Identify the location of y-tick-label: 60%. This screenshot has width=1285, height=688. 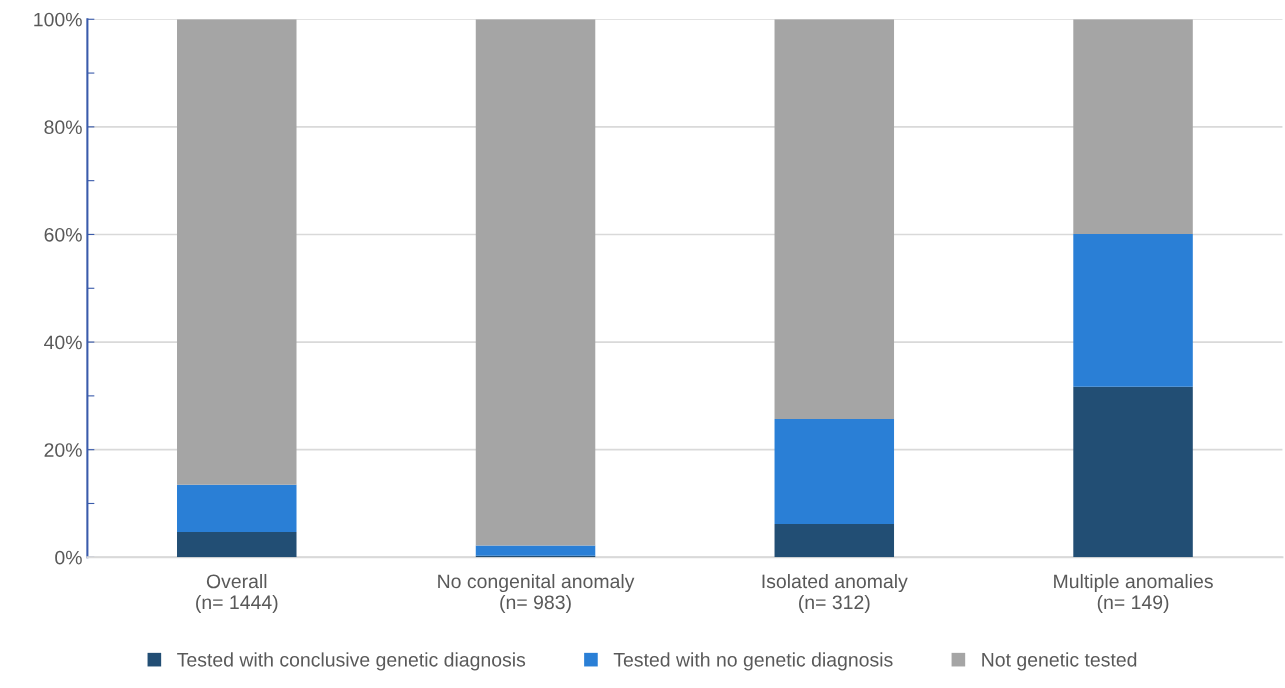
(63, 234).